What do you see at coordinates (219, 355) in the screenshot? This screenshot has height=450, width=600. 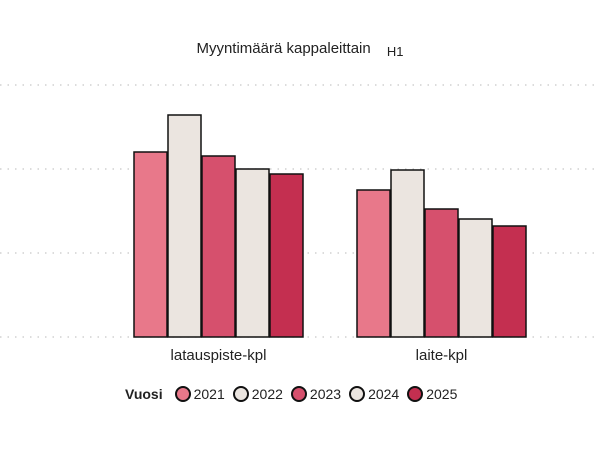 I see `category-label-0: latauspiste-kpl` at bounding box center [219, 355].